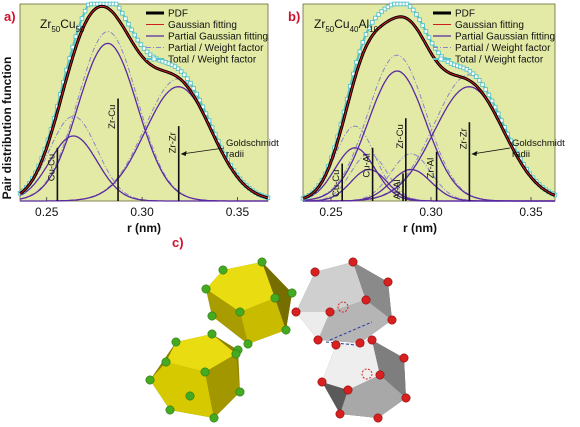  I want to click on green-vertices, so click(221, 340).